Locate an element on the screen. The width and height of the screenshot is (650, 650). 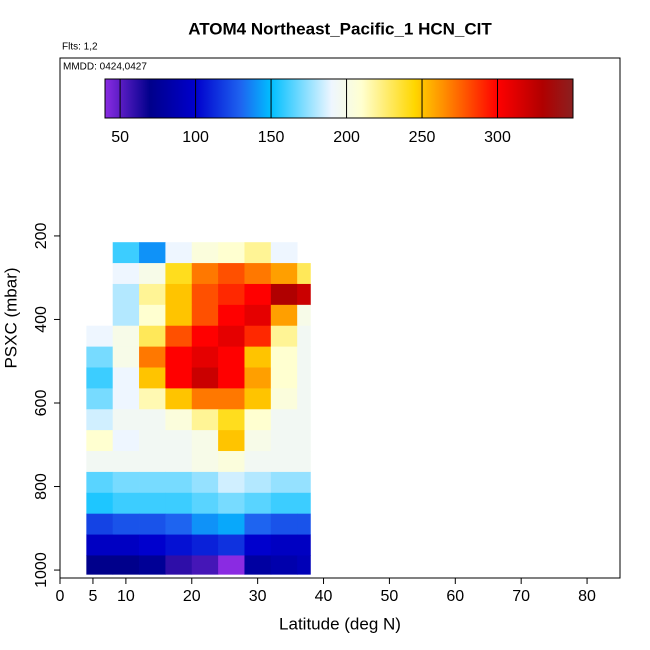
colorbar-tick-label: 250 is located at coordinates (422, 137).